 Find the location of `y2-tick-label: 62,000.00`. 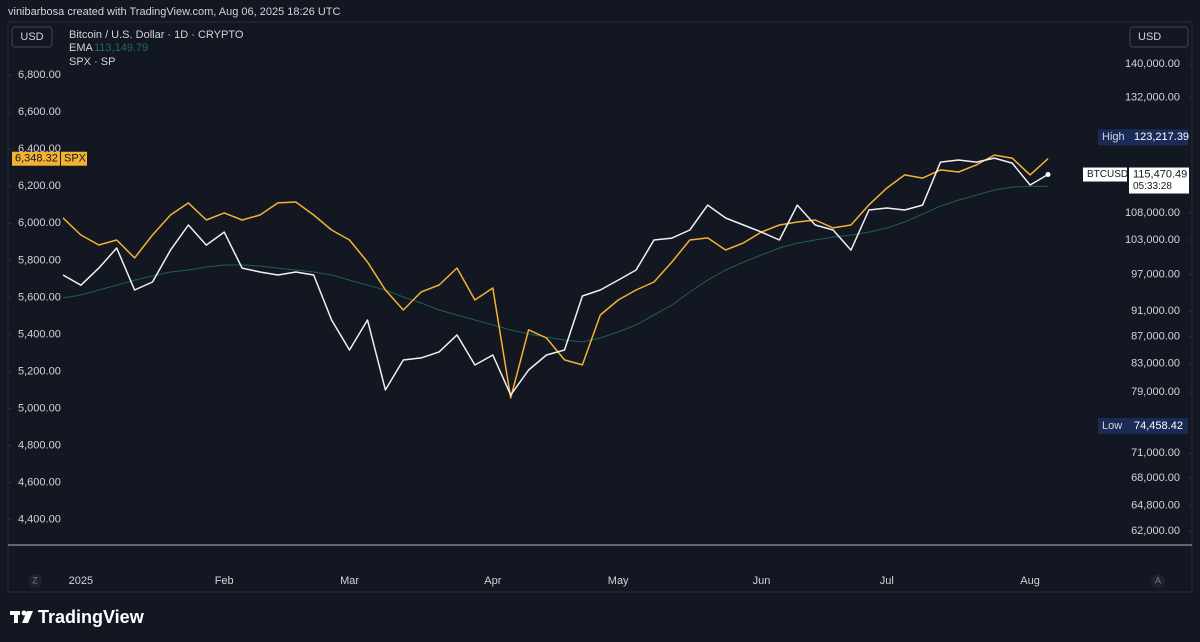

y2-tick-label: 62,000.00 is located at coordinates (1155, 531).